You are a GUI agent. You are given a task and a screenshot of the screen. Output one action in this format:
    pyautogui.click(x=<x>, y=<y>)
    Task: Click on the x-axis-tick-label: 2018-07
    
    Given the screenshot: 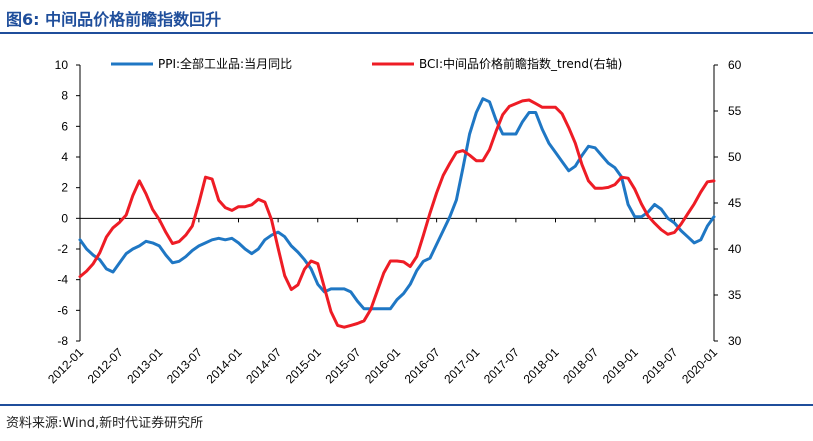 What is the action you would take?
    pyautogui.click(x=580, y=365)
    